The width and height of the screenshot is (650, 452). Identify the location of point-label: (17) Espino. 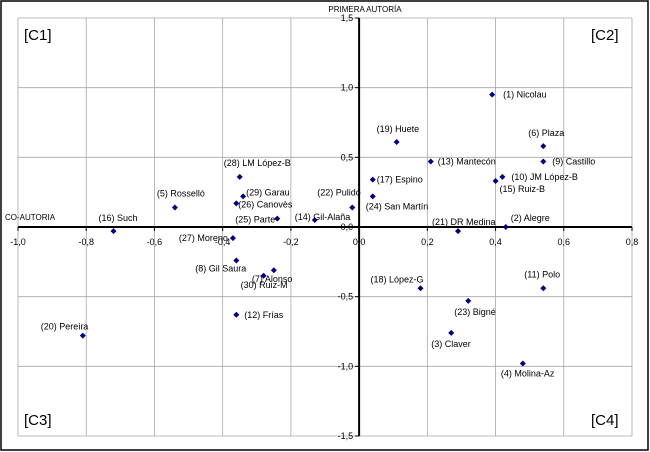
(400, 180).